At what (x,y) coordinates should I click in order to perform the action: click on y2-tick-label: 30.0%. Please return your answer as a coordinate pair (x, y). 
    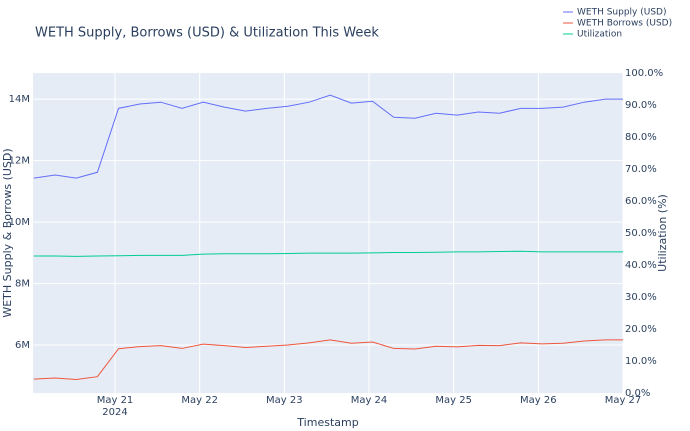
    Looking at the image, I should click on (641, 297).